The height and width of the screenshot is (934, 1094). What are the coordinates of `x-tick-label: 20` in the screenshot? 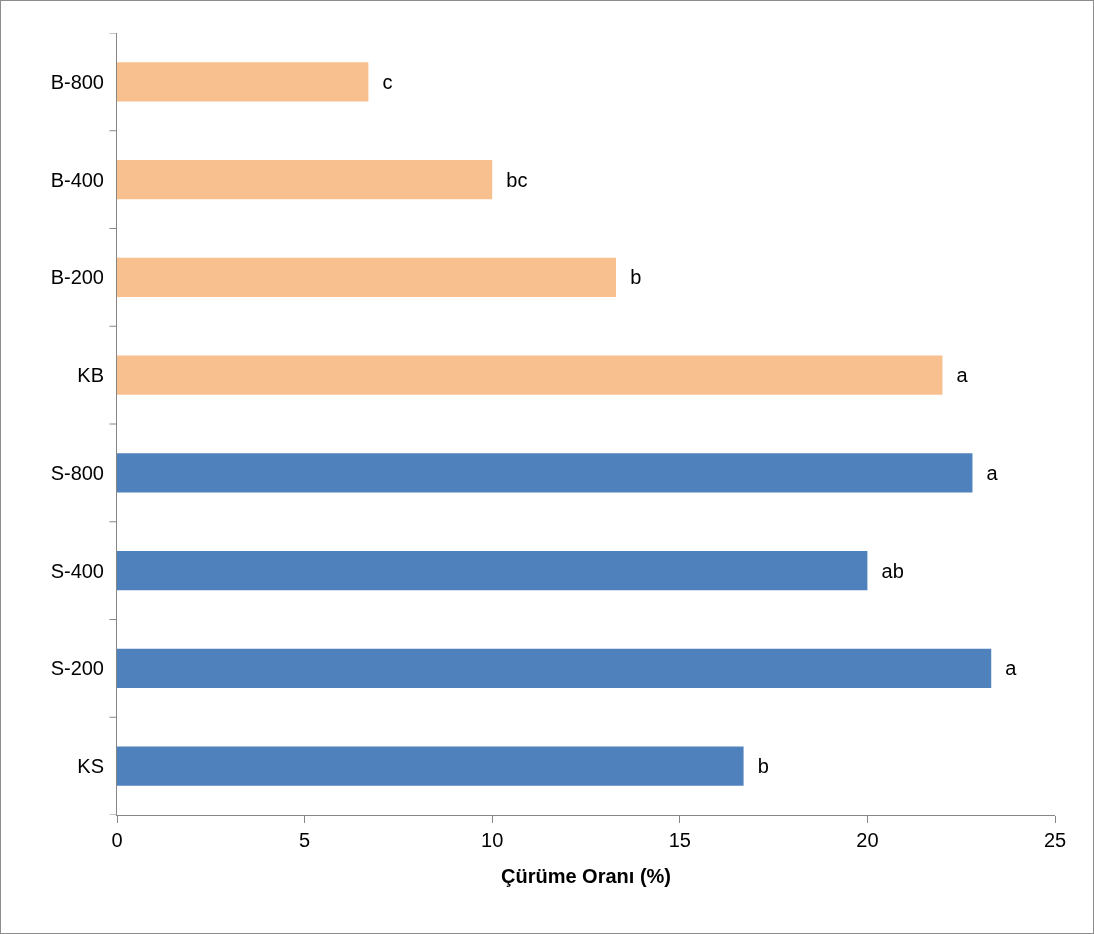 It's located at (867, 840).